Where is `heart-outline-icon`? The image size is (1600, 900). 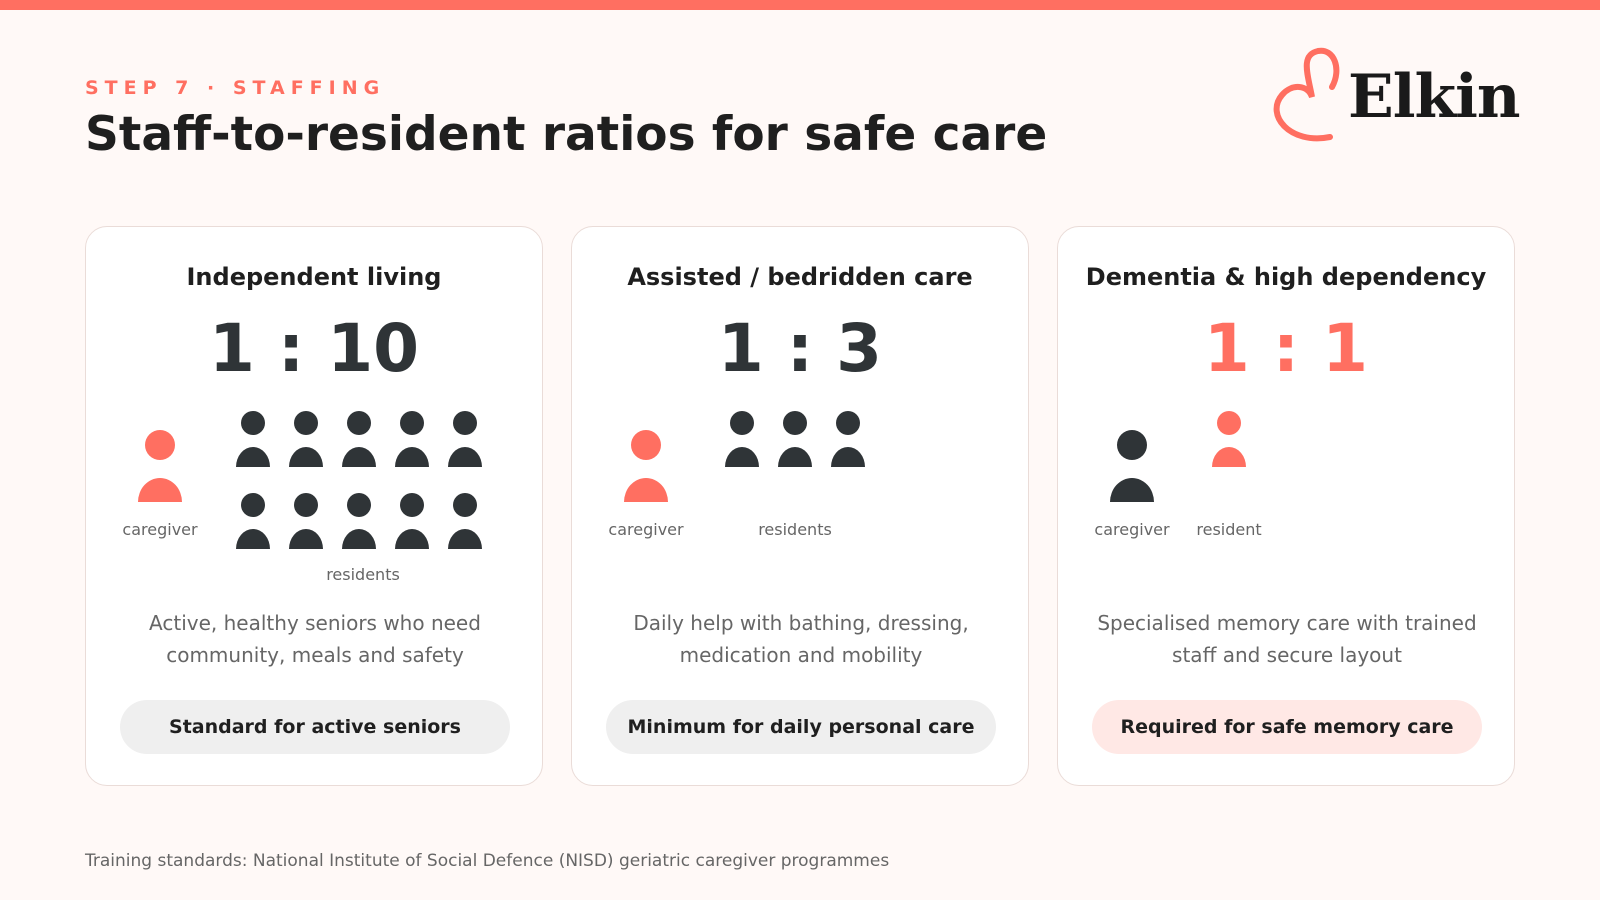 heart-outline-icon is located at coordinates (1306, 94).